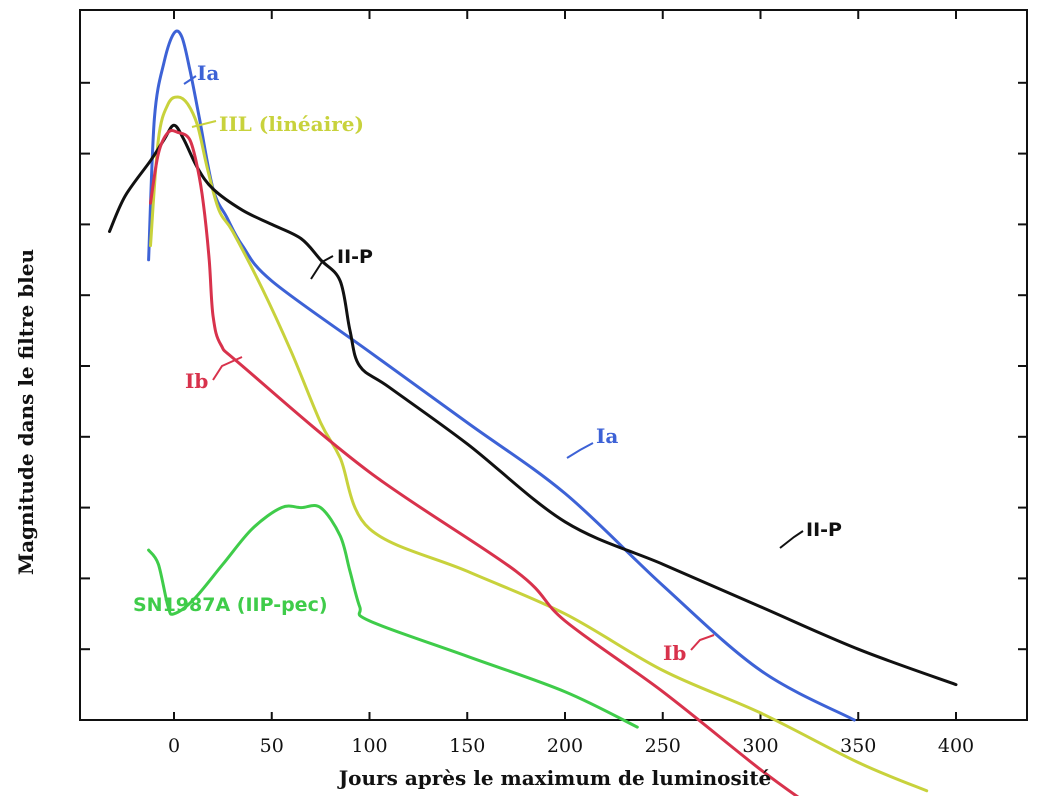 The image size is (1047, 796). I want to click on x-tick-label-350: 350, so click(858, 746).